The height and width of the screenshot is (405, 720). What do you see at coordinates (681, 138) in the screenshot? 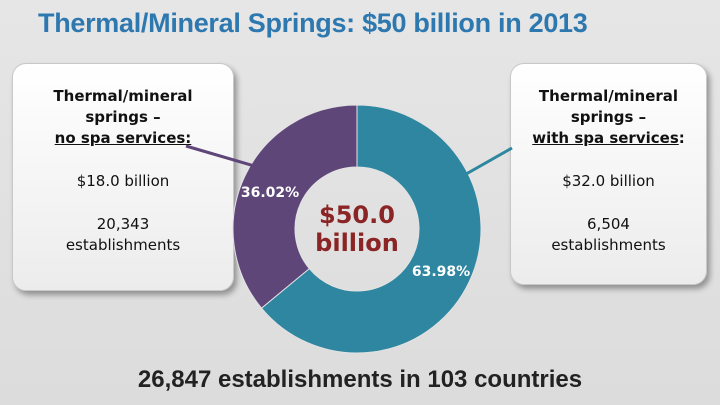
I see `with-spa-heading-colon: :` at bounding box center [681, 138].